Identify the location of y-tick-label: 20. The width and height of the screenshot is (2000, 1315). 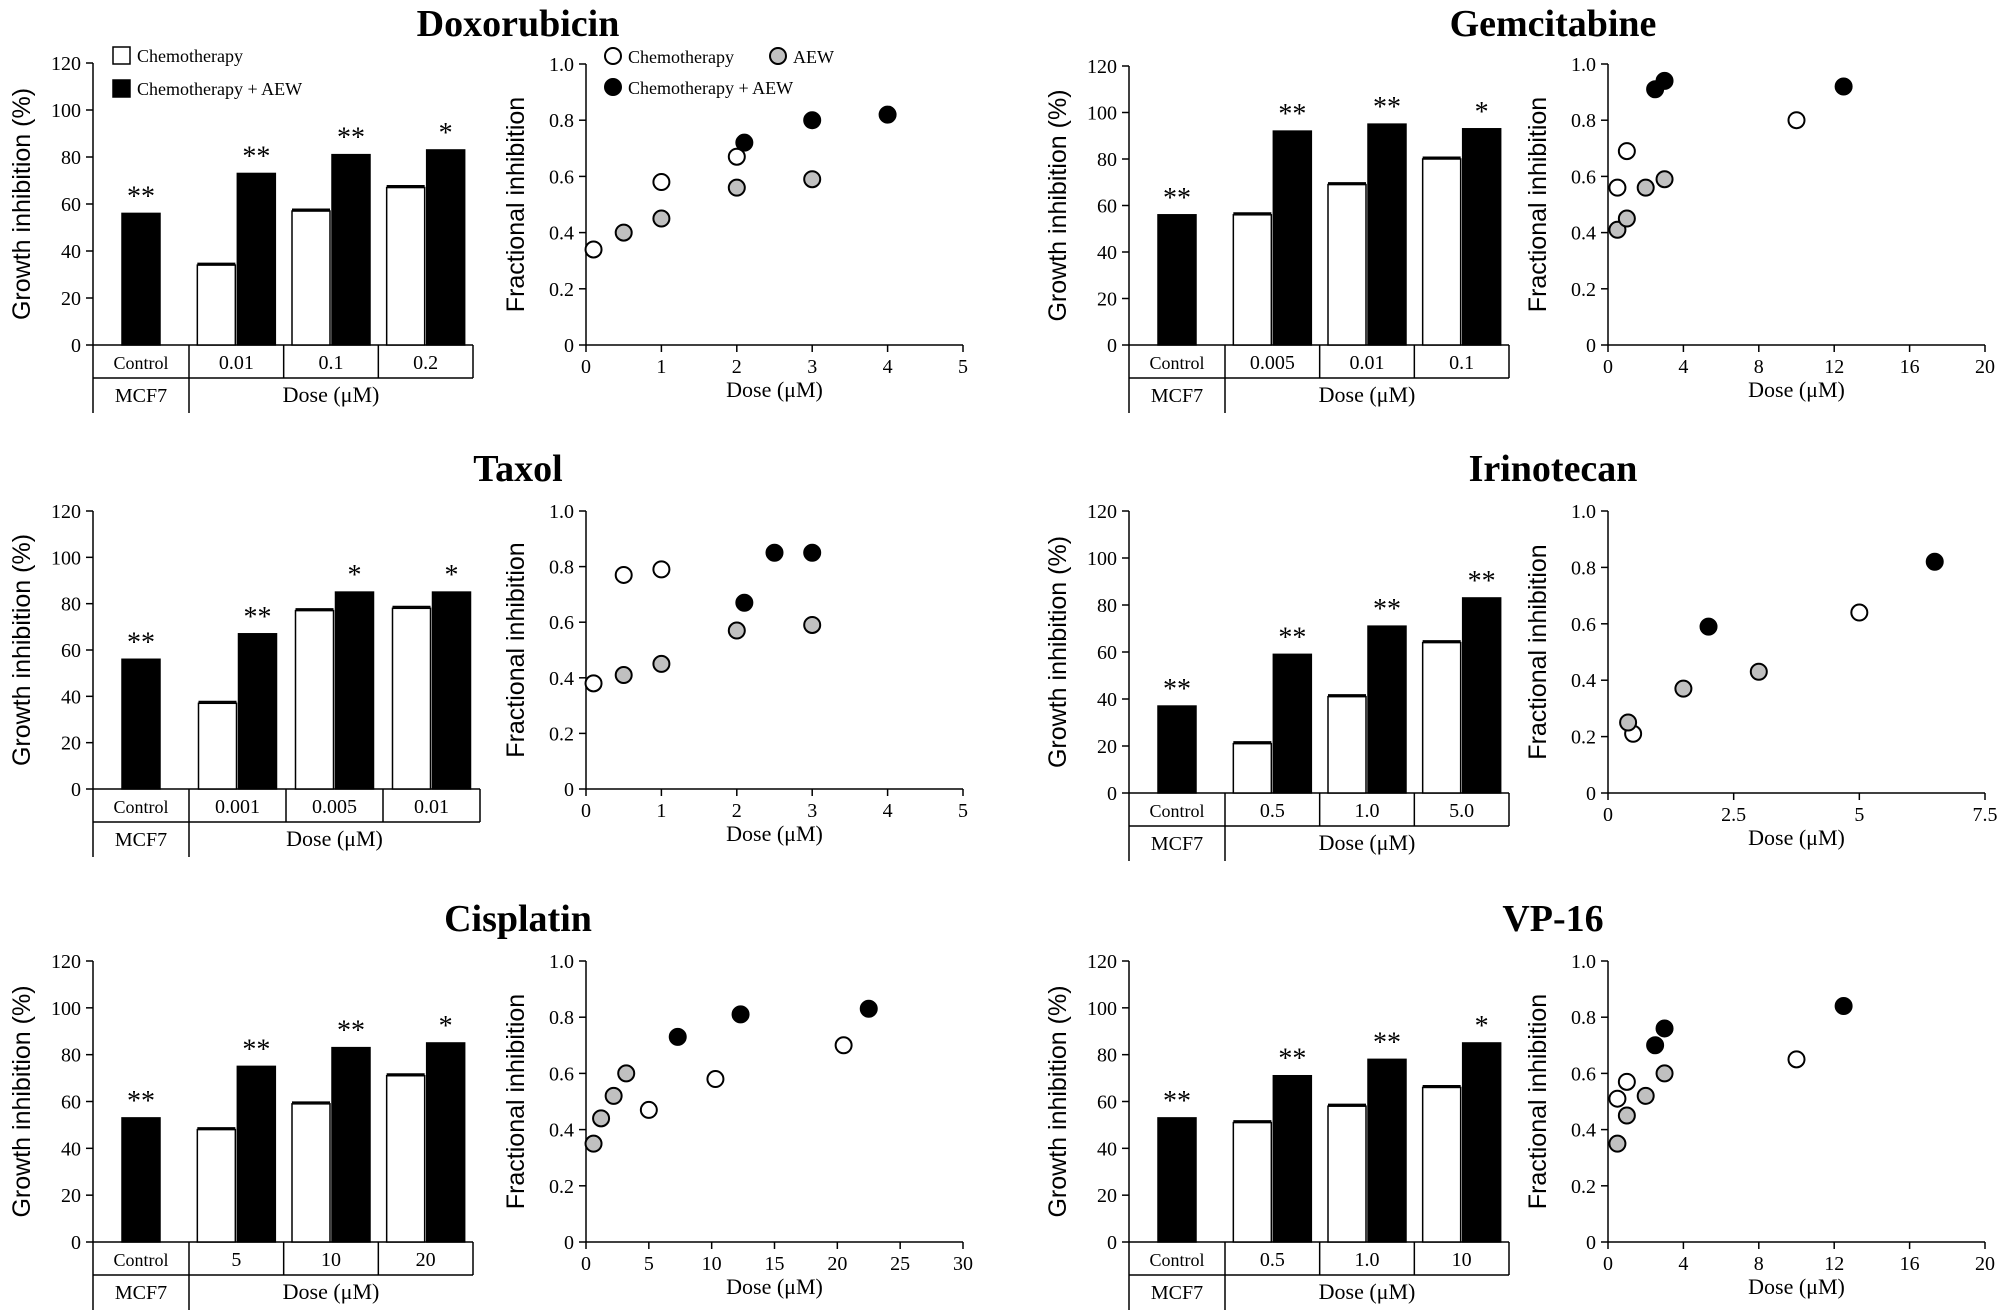
(71, 1196).